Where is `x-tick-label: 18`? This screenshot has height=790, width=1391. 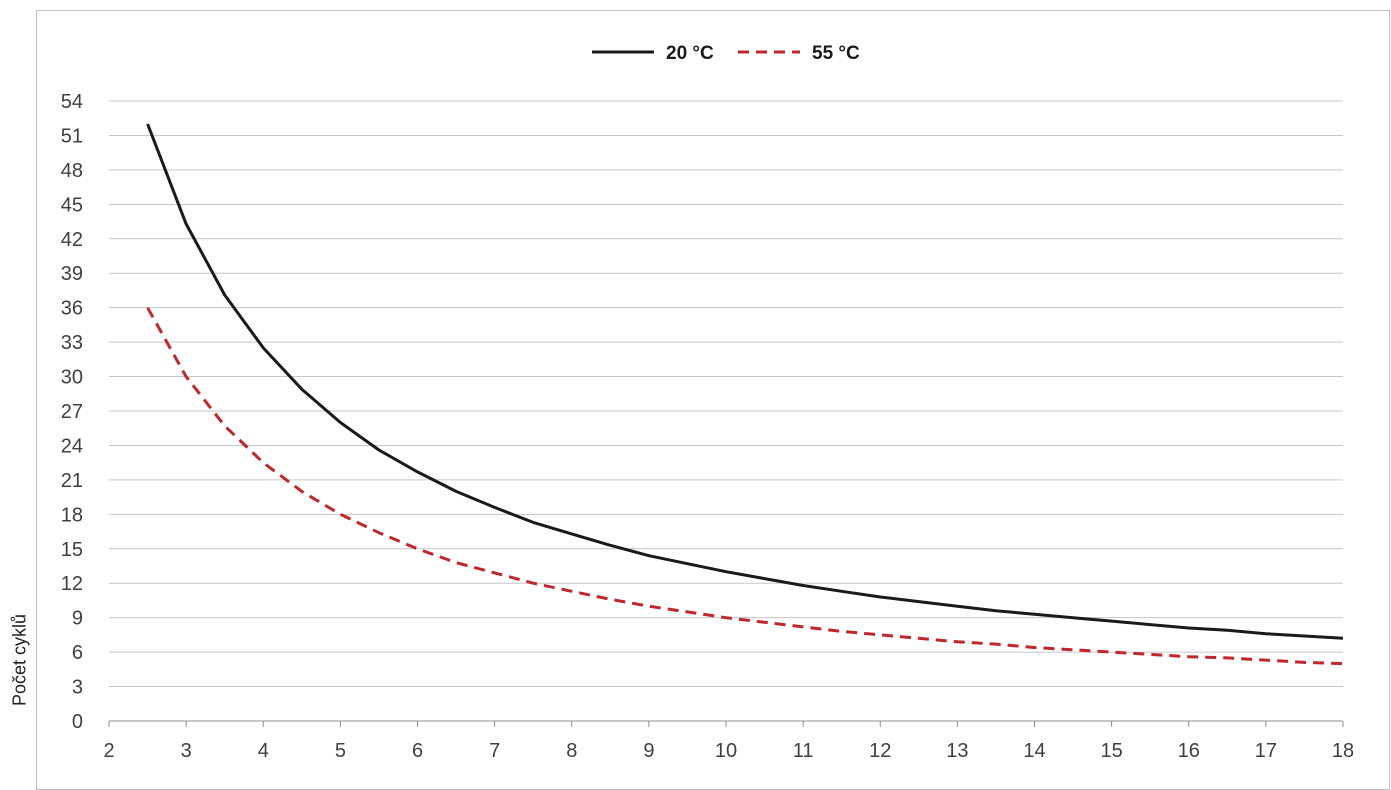
x-tick-label: 18 is located at coordinates (1343, 751).